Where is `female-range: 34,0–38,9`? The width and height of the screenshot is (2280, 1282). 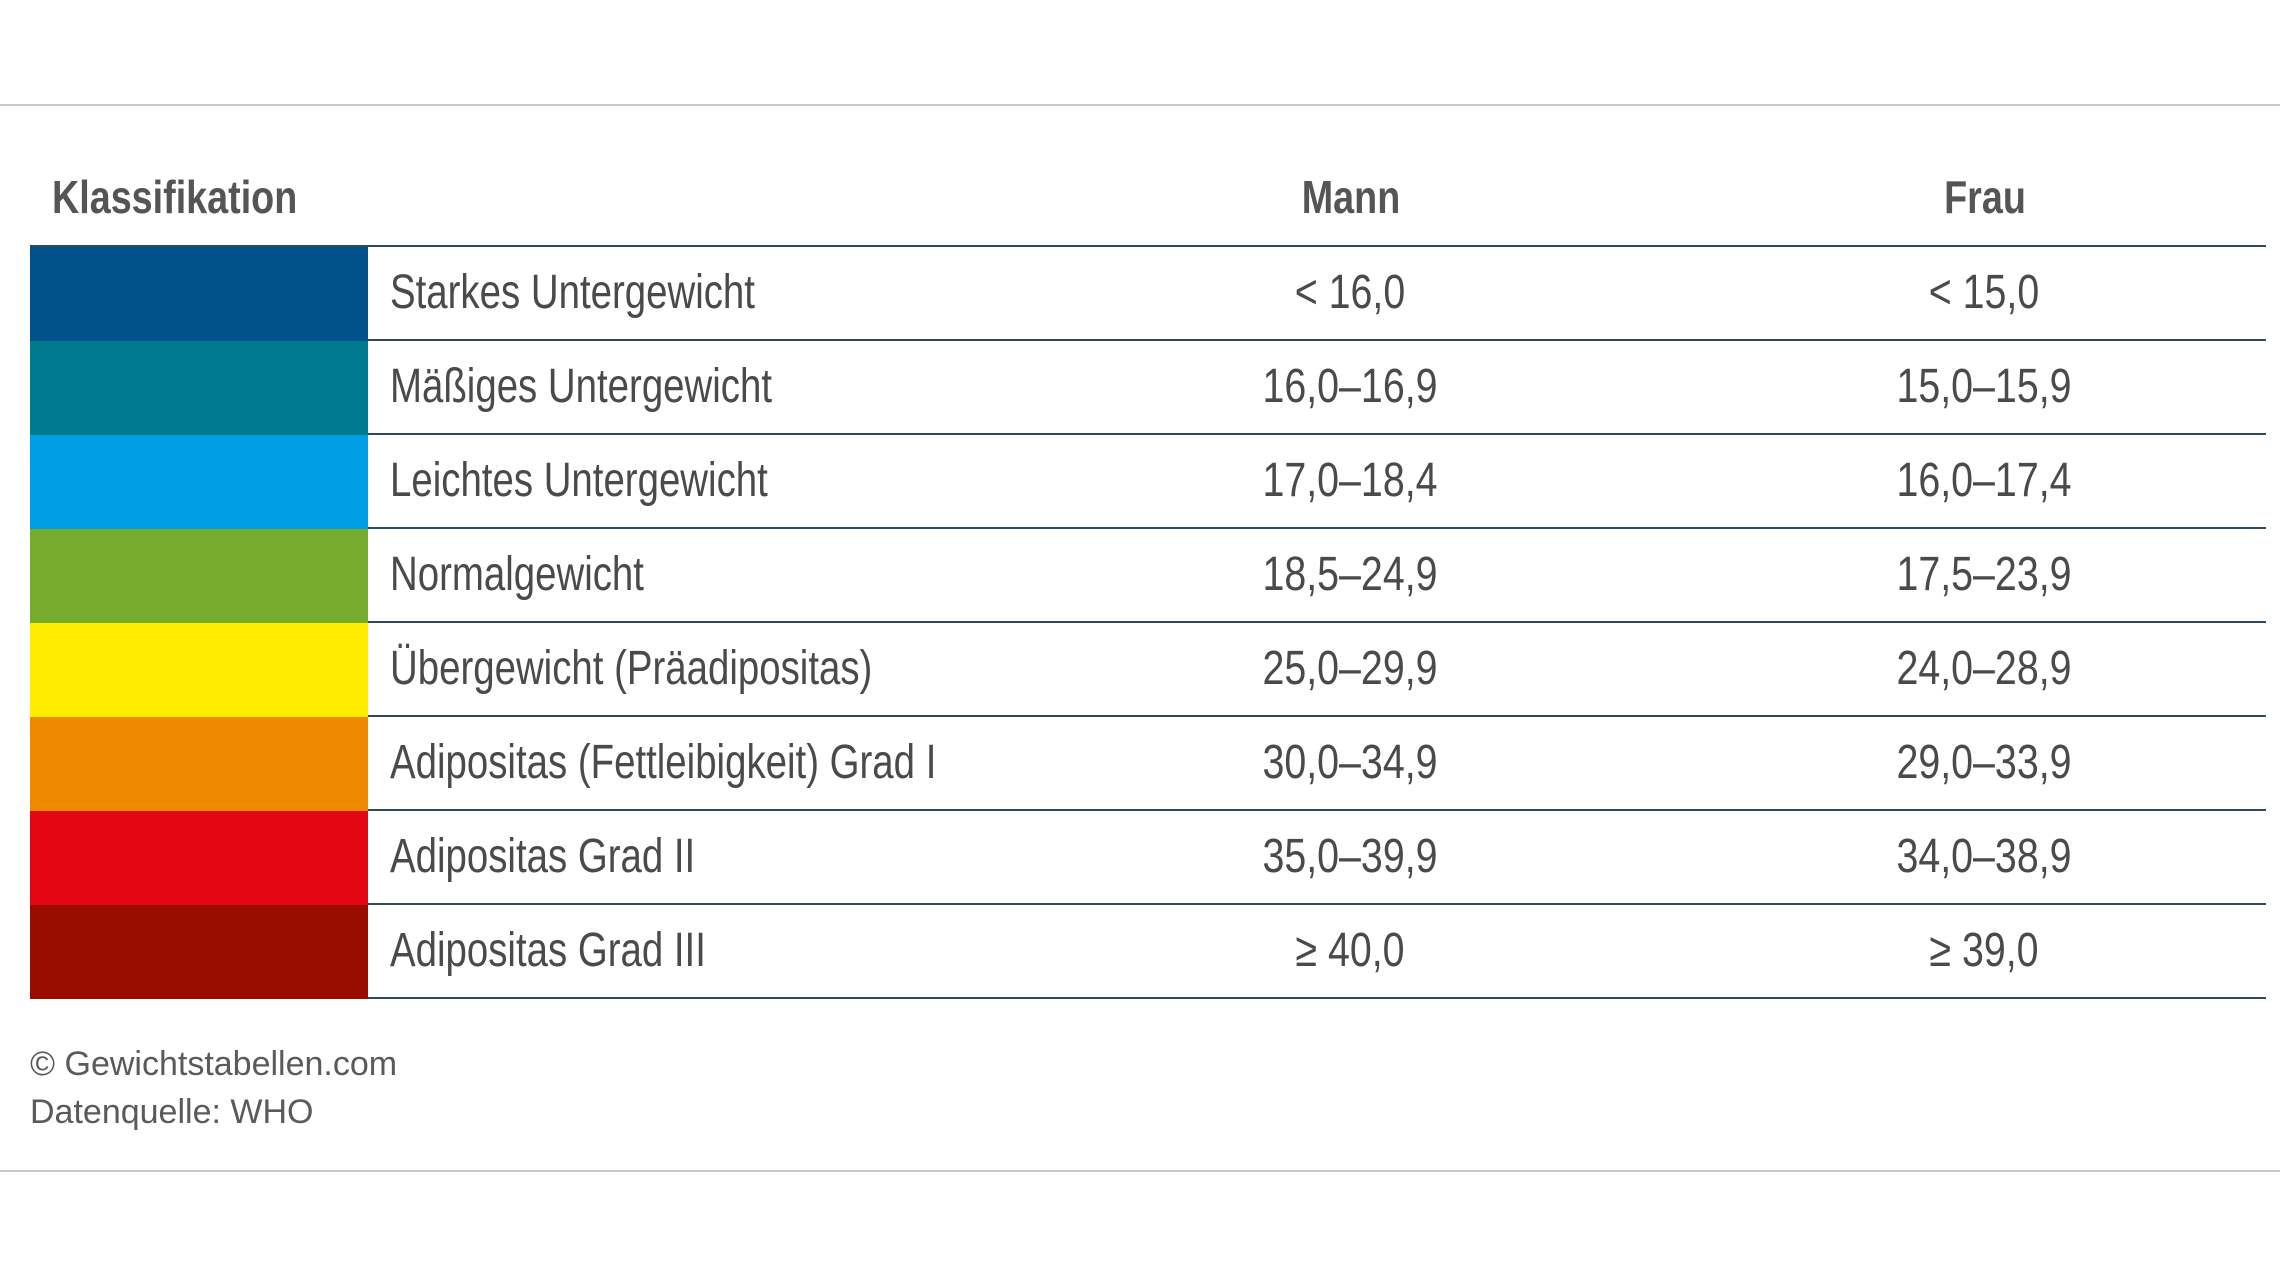
female-range: 34,0–38,9 is located at coordinates (1984, 856).